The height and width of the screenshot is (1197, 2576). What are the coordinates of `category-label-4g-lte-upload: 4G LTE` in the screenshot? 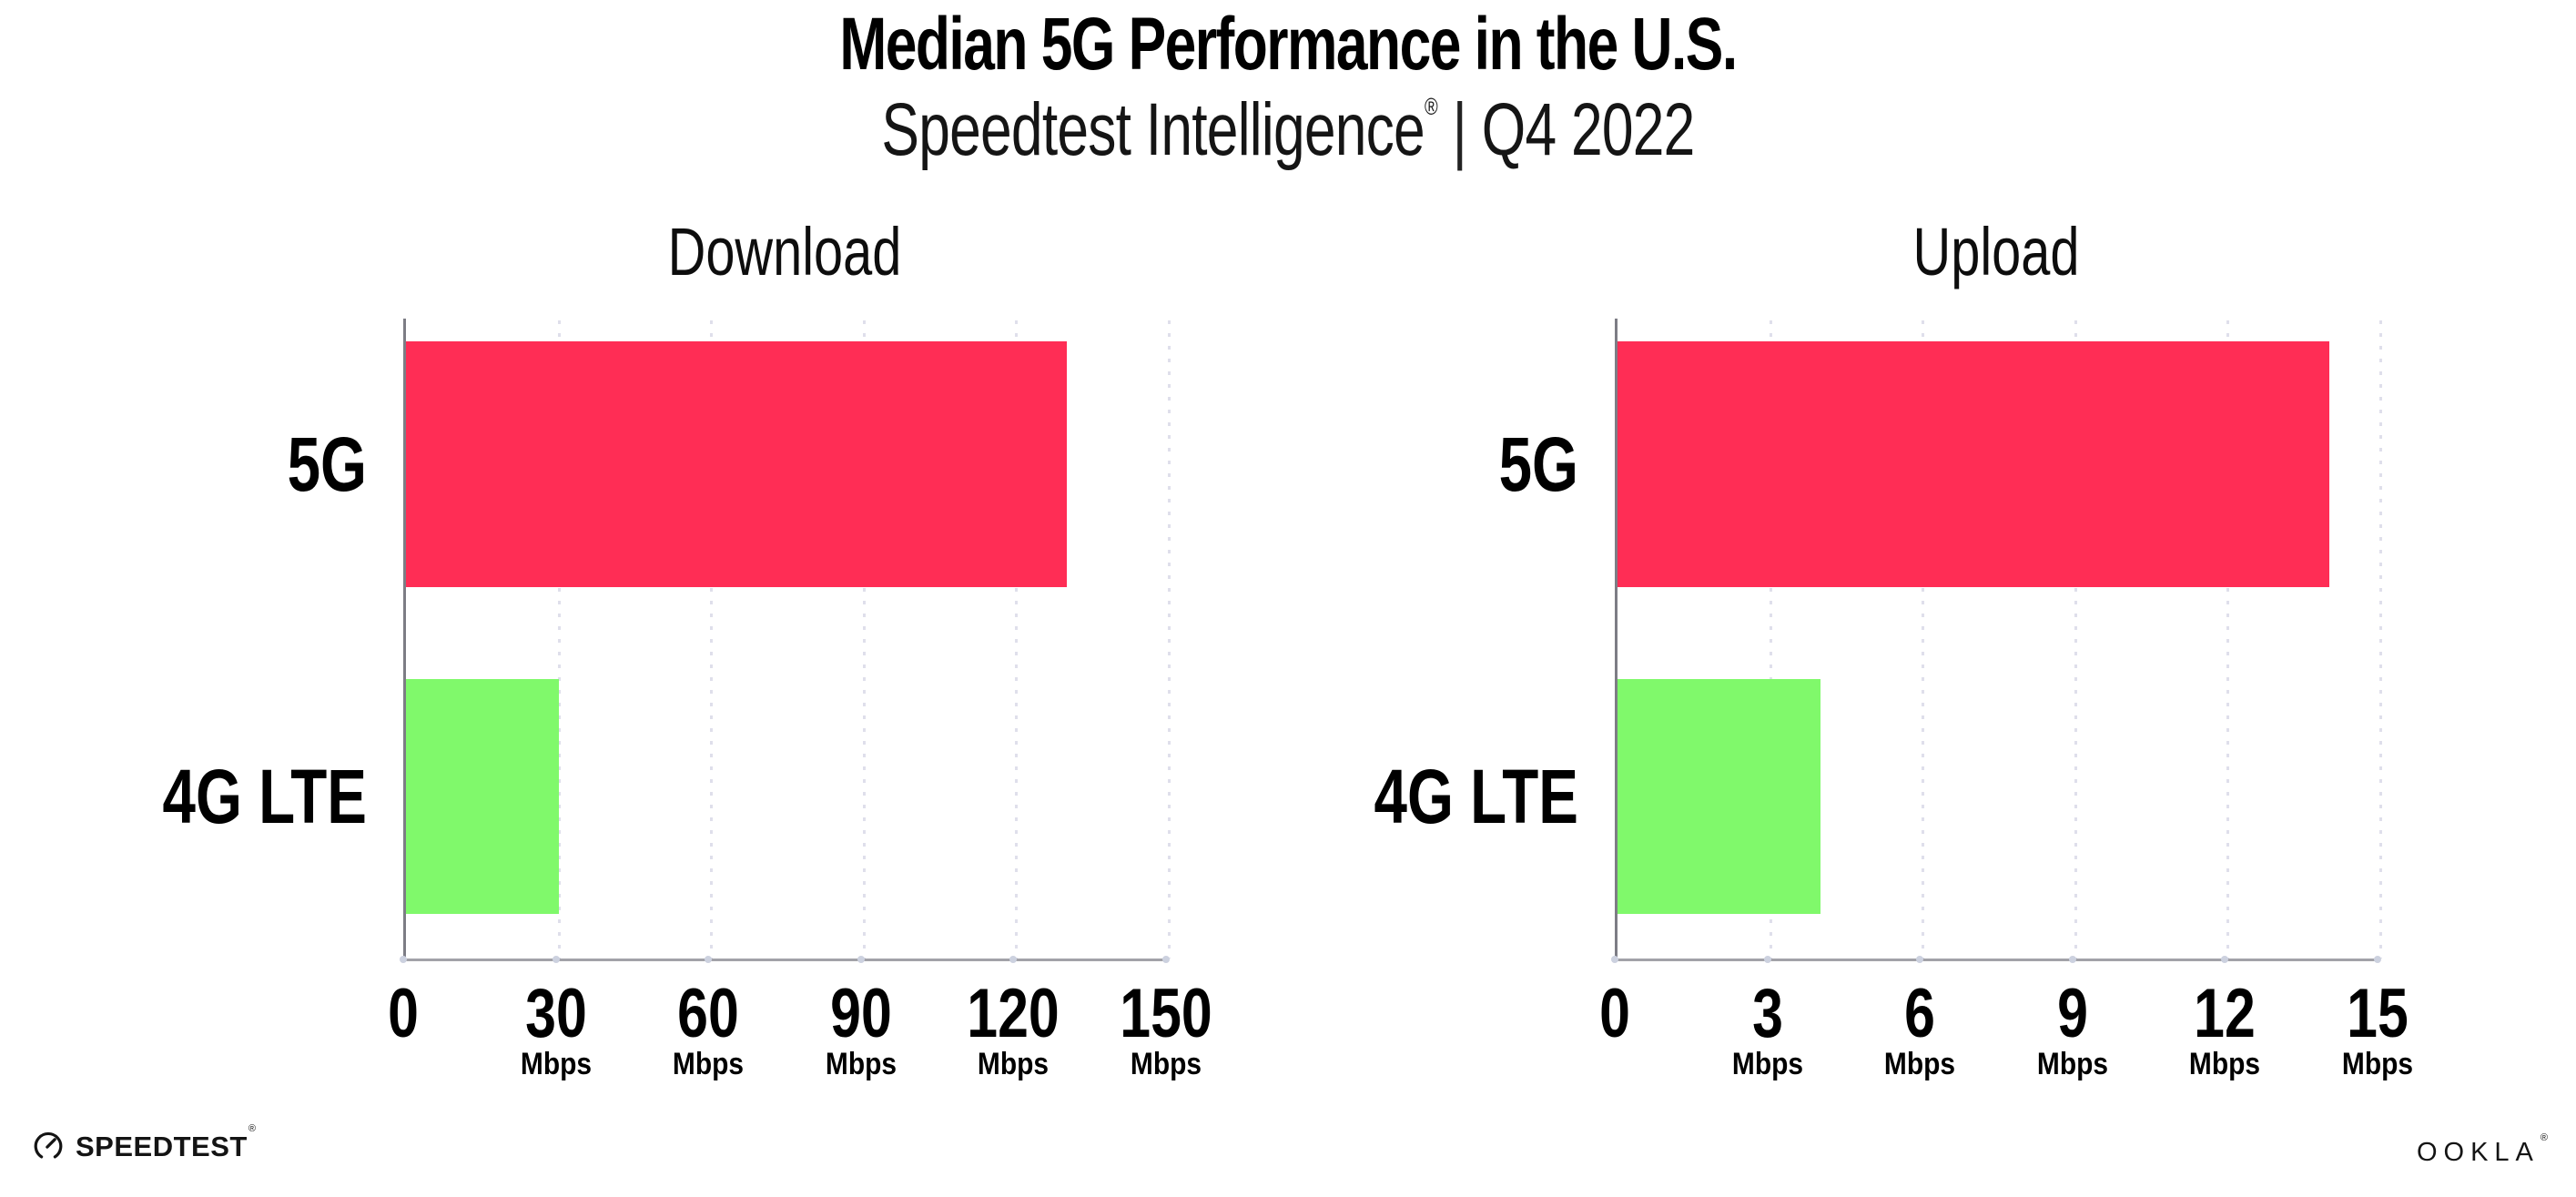 It's located at (1476, 796).